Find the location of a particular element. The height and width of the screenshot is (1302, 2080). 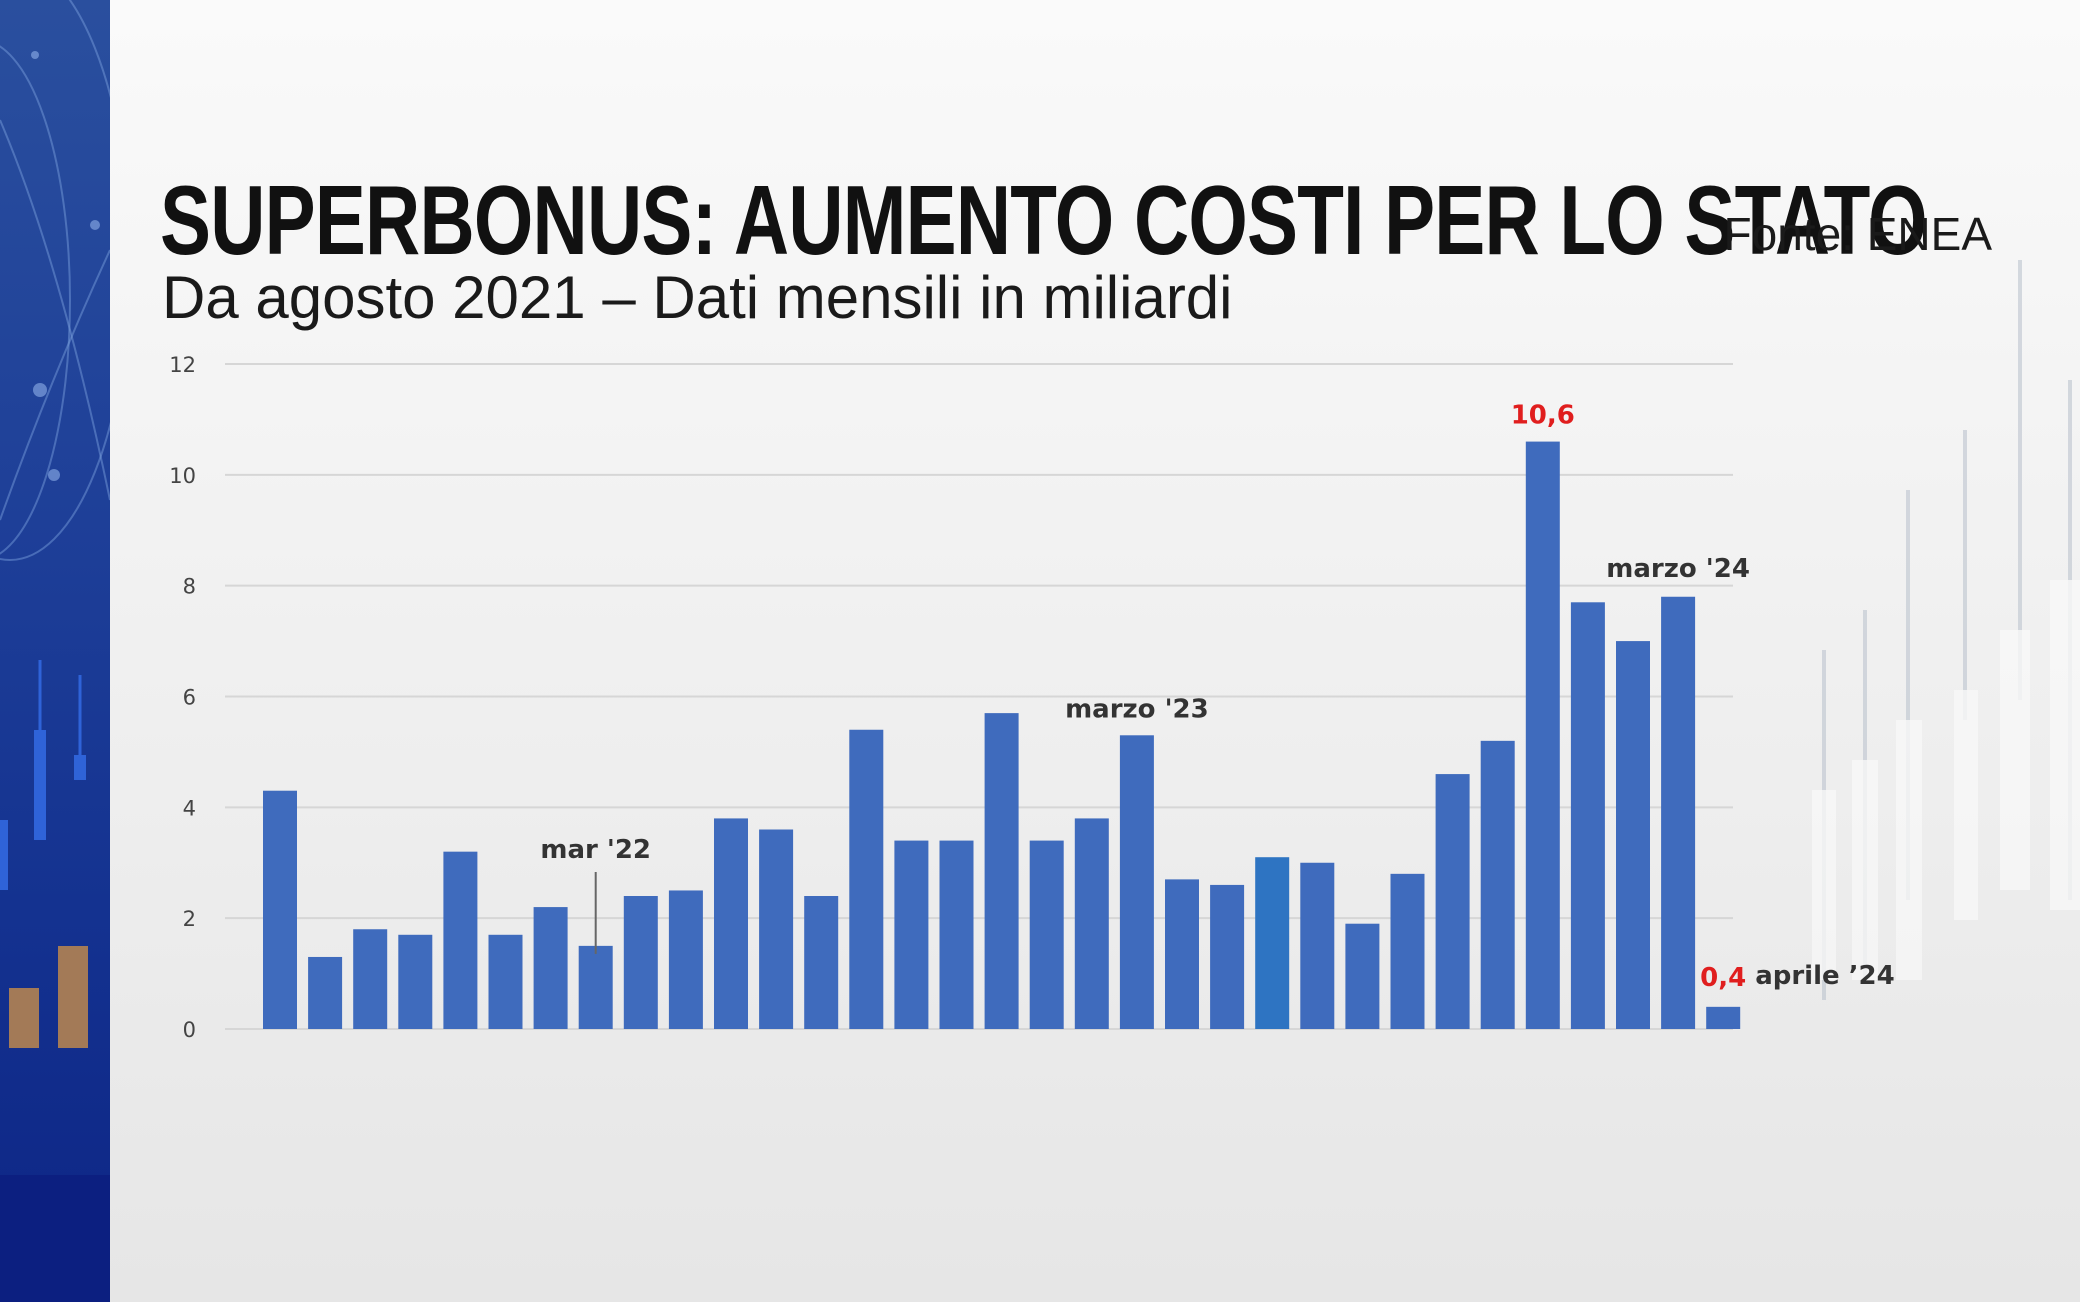

annotation-label: aprile ’24 is located at coordinates (1825, 976).